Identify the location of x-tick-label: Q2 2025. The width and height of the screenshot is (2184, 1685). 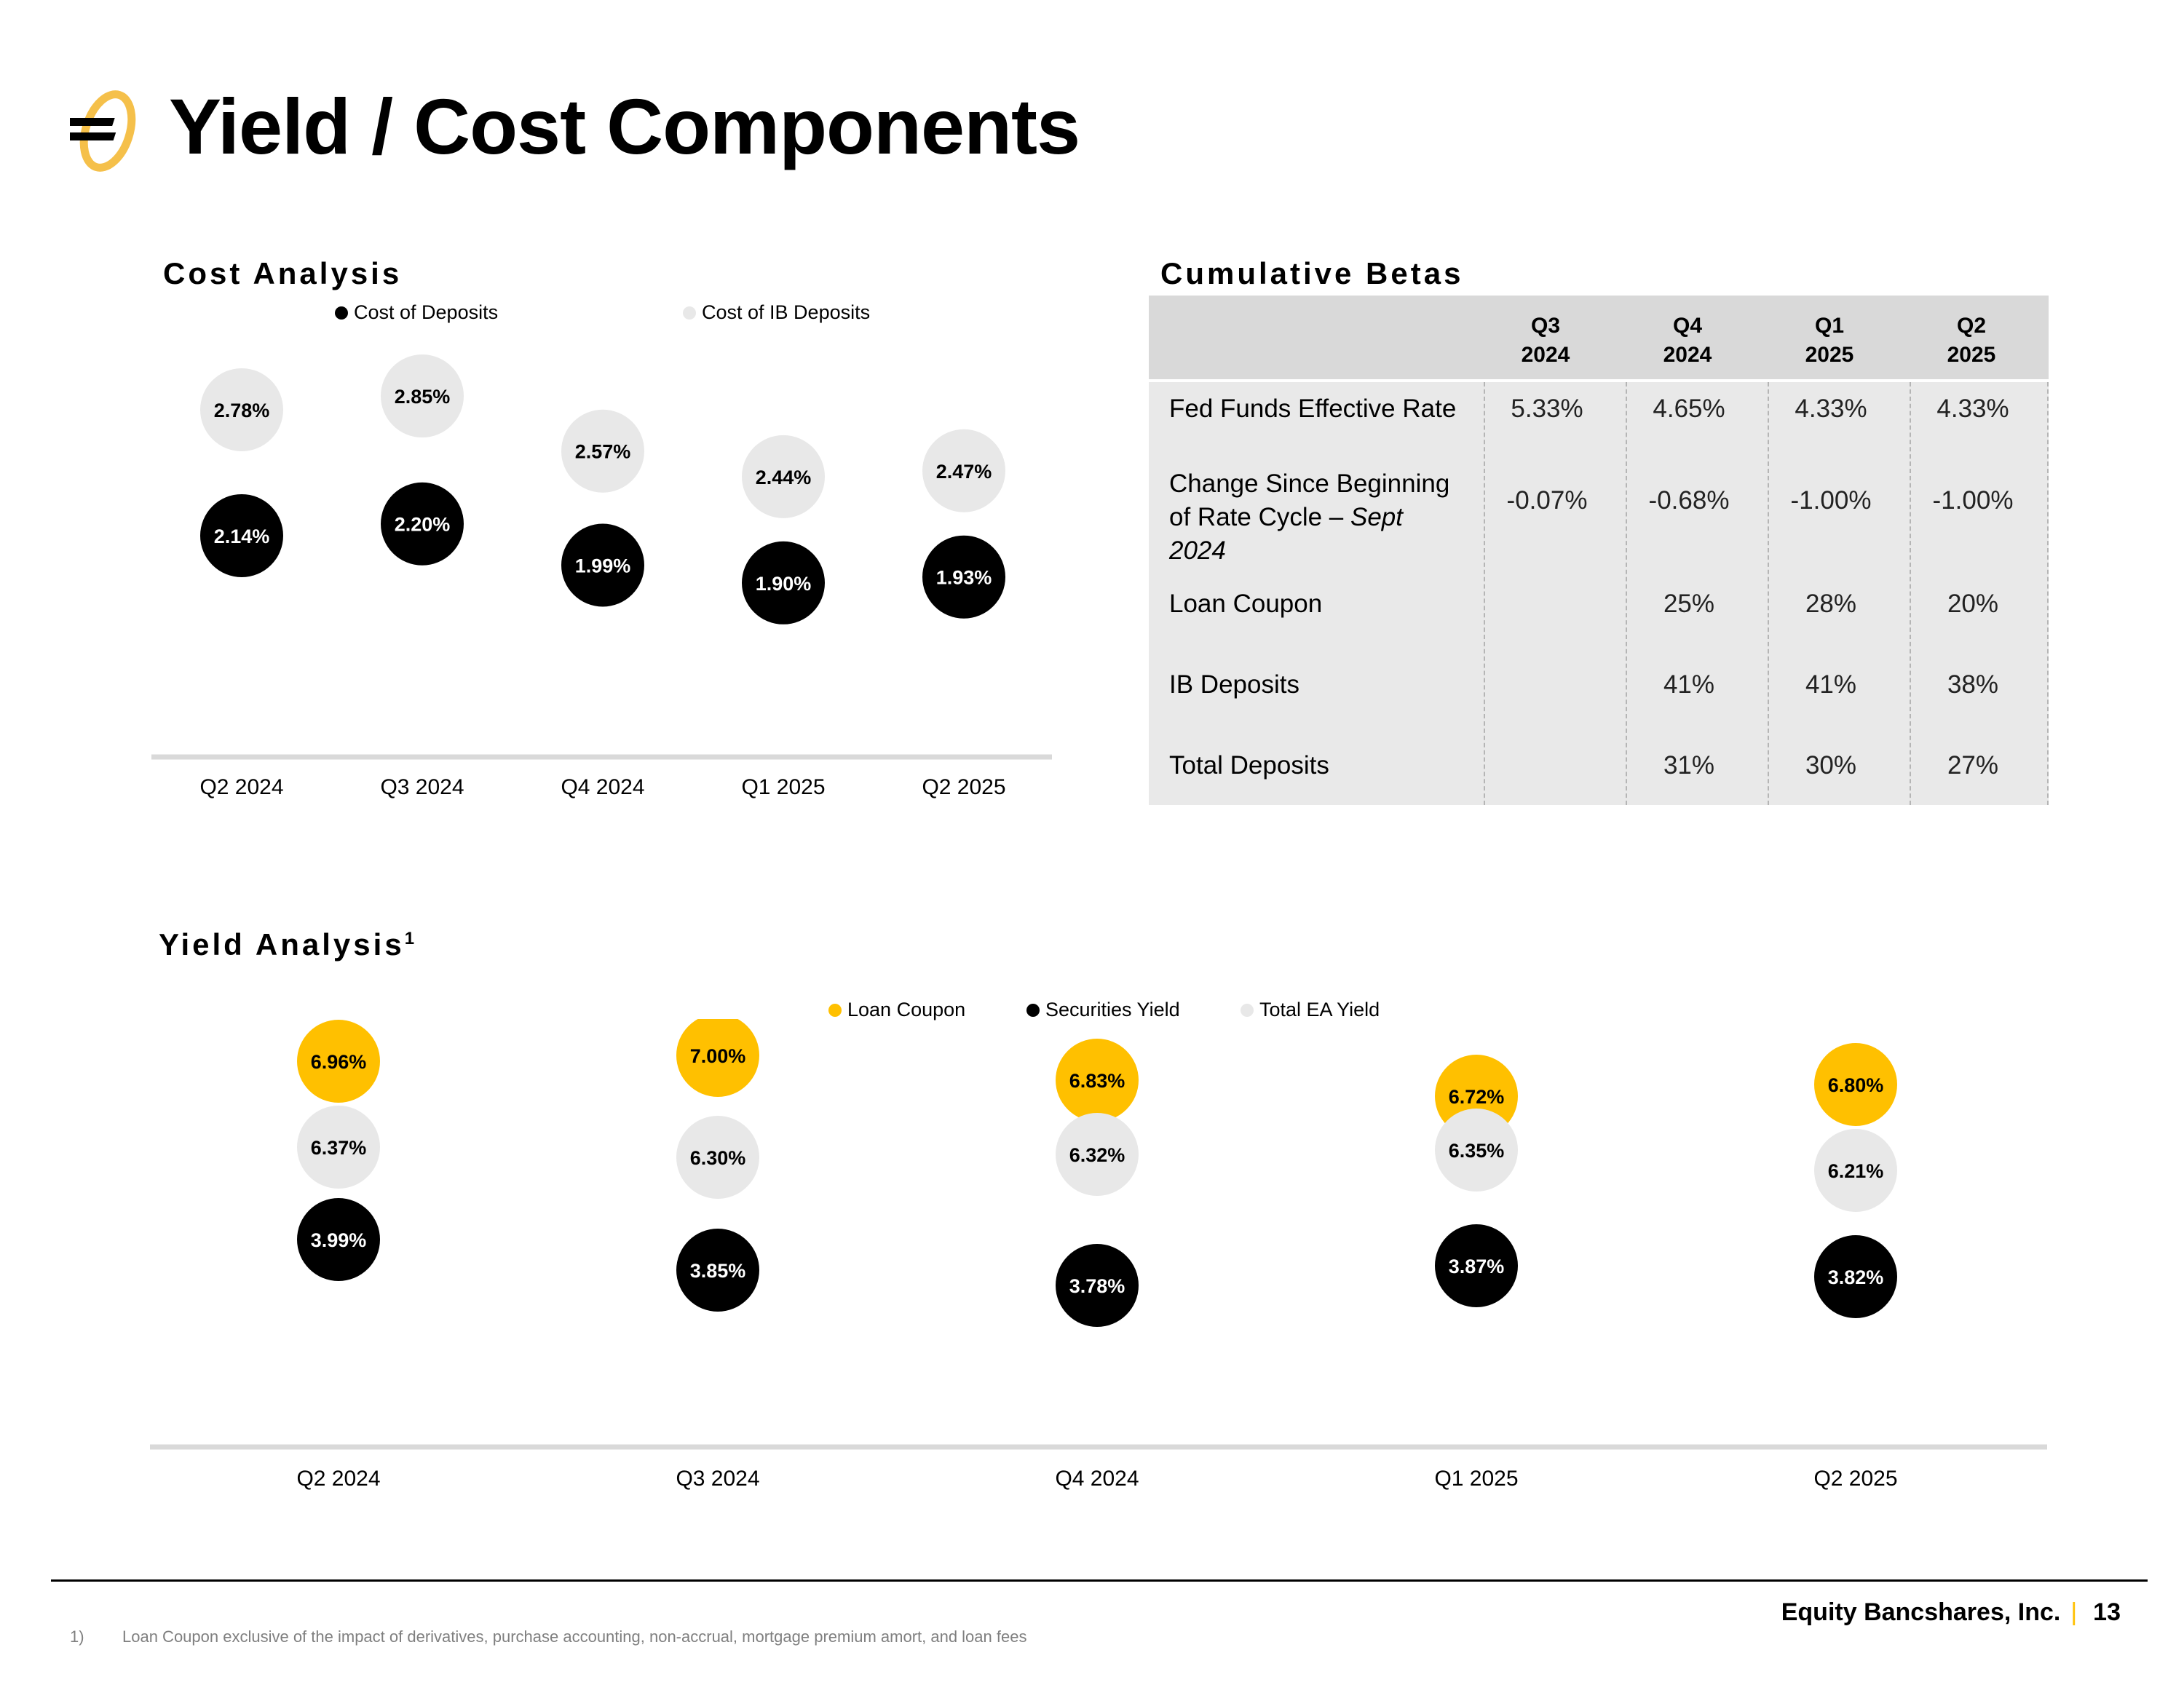
(963, 787).